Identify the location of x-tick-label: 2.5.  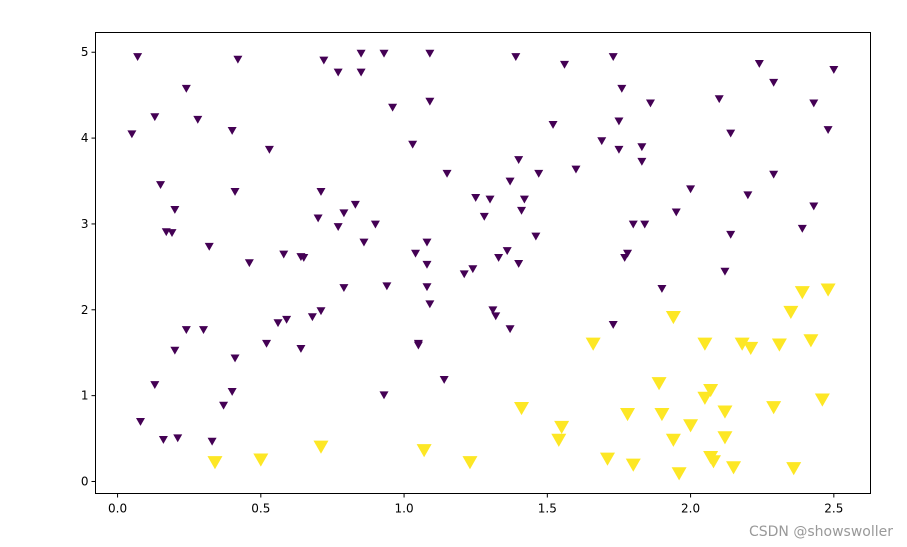
(833, 509).